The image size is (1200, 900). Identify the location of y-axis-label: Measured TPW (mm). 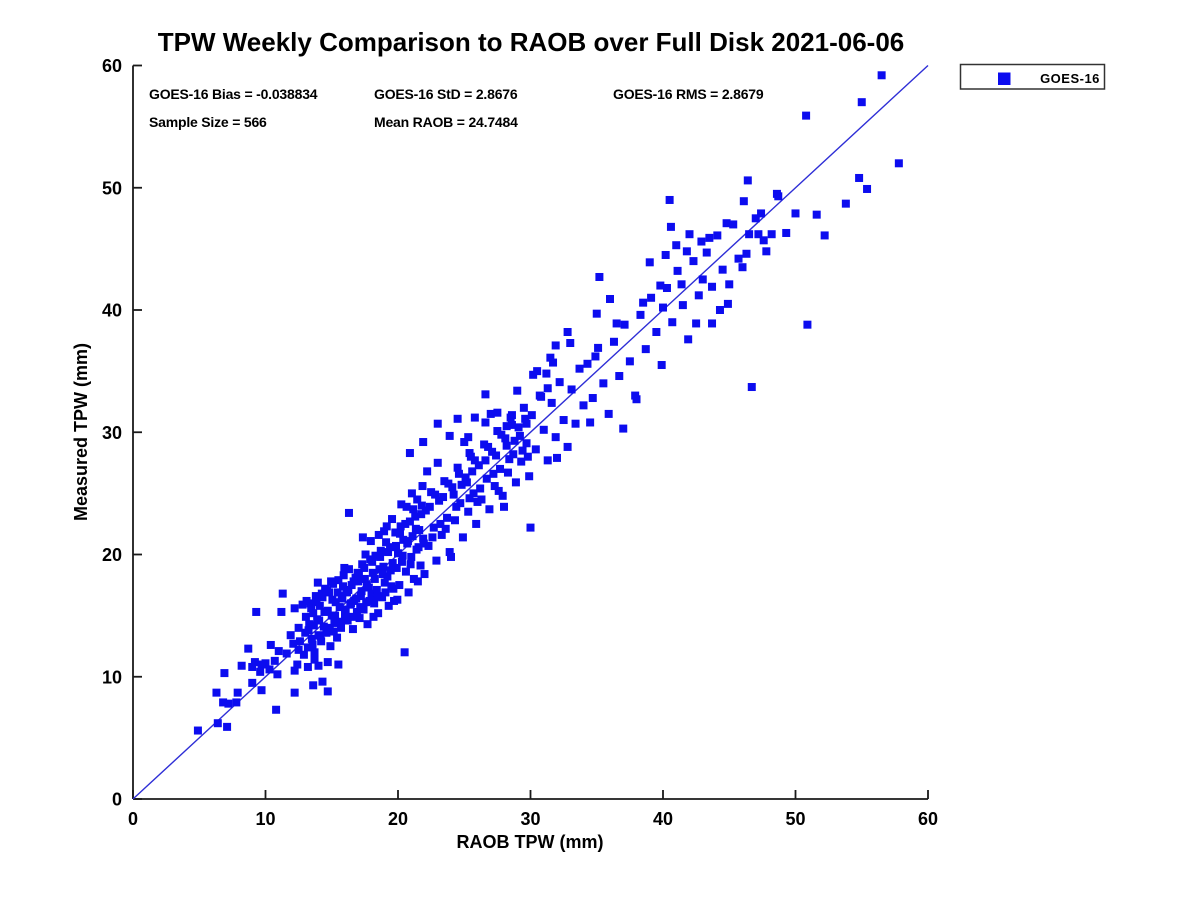
(81, 432).